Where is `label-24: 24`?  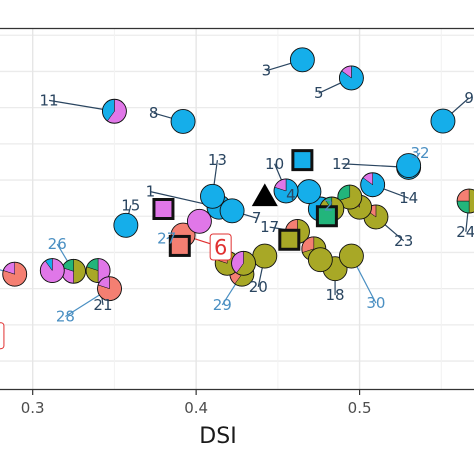
label-24: 24 is located at coordinates (465, 232).